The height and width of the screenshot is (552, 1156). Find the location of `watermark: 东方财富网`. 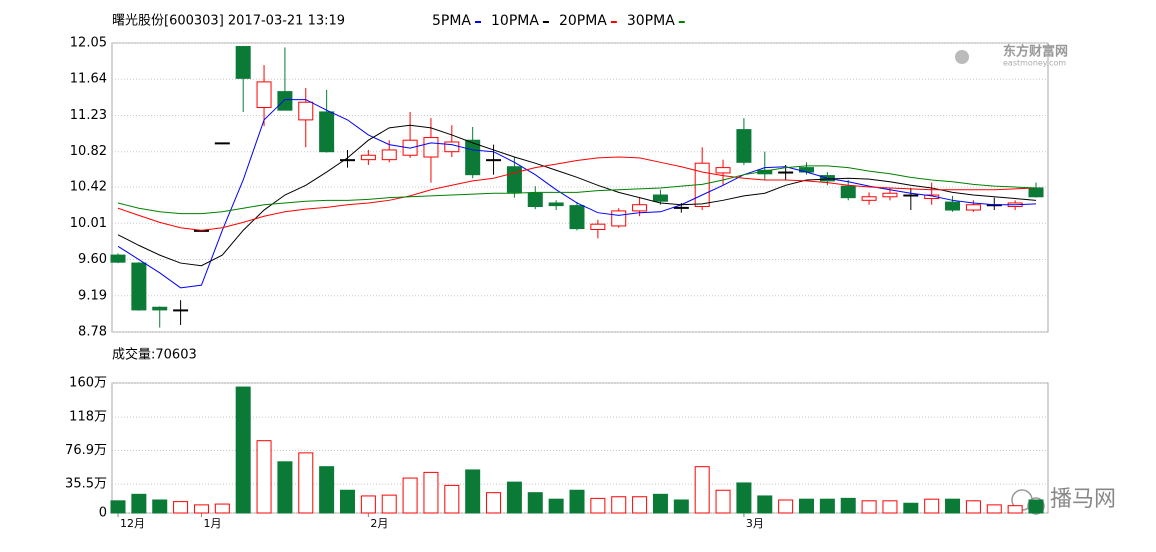

watermark: 东方财富网 is located at coordinates (1035, 52).